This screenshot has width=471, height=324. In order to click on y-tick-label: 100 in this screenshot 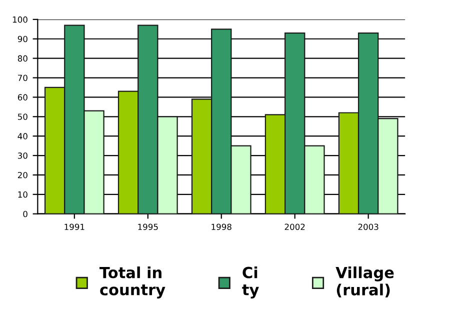, I will do `click(20, 19)`.